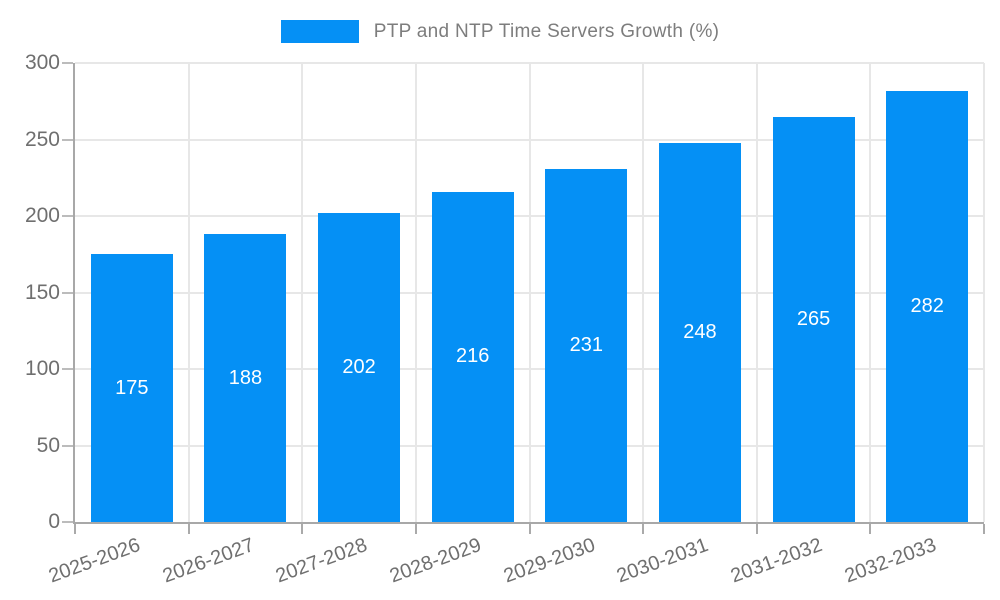 Image resolution: width=1000 pixels, height=600 pixels. What do you see at coordinates (42, 368) in the screenshot?
I see `y-tick-label: 100` at bounding box center [42, 368].